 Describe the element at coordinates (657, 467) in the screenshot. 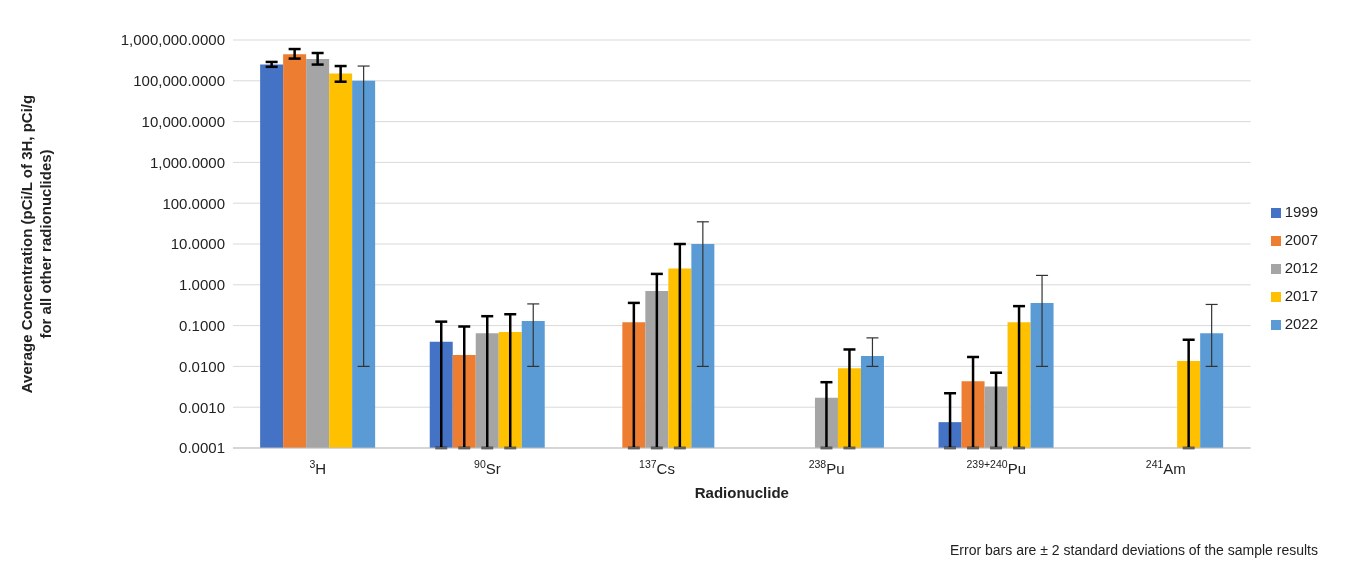

I see `x-tick-label: $^{137}$Cs` at that location.